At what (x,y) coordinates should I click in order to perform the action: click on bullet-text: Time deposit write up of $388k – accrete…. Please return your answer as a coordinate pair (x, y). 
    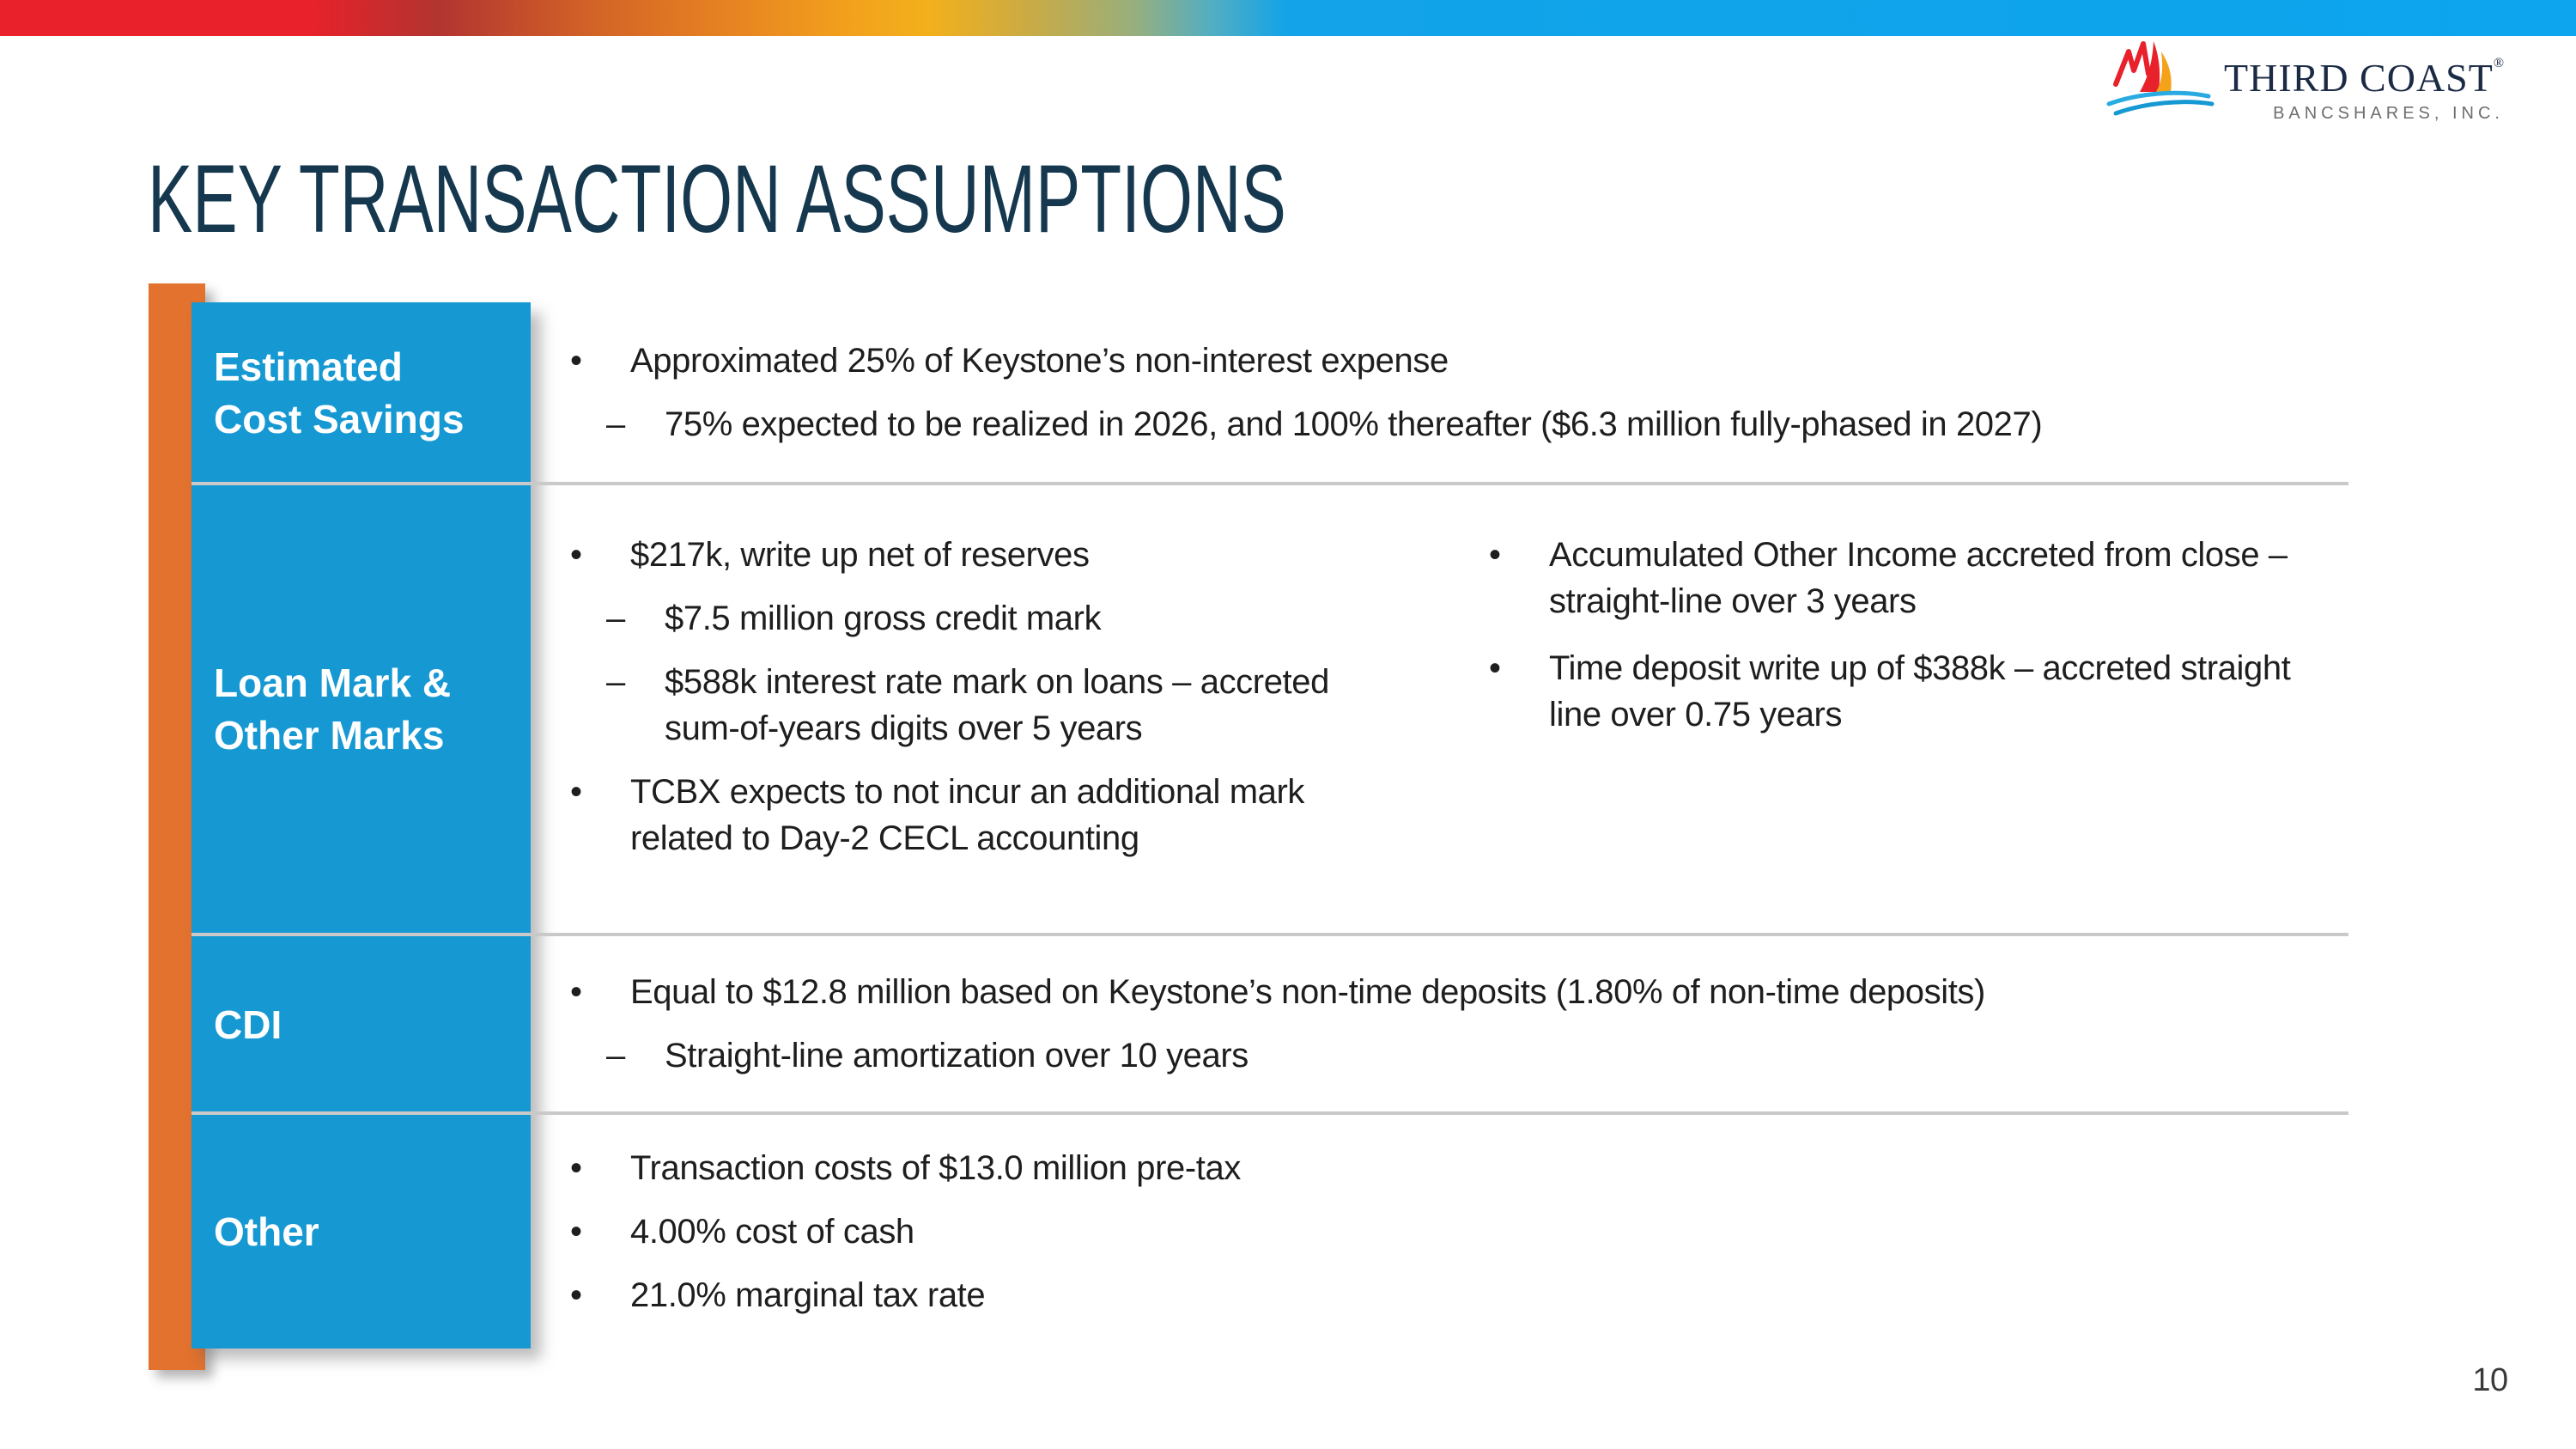
    Looking at the image, I should click on (1920, 691).